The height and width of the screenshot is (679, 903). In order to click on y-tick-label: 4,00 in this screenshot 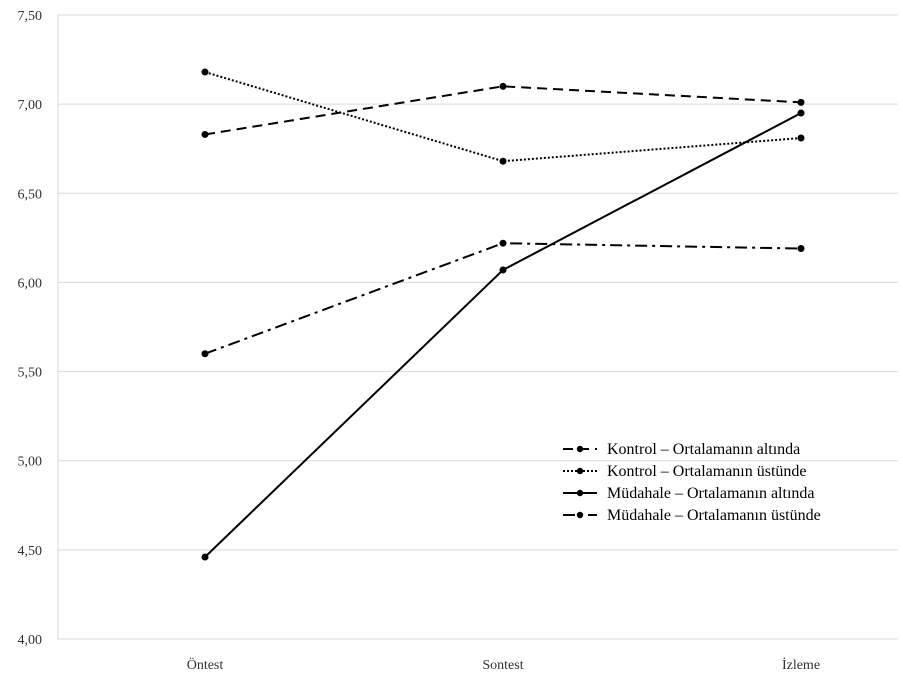, I will do `click(30, 640)`.